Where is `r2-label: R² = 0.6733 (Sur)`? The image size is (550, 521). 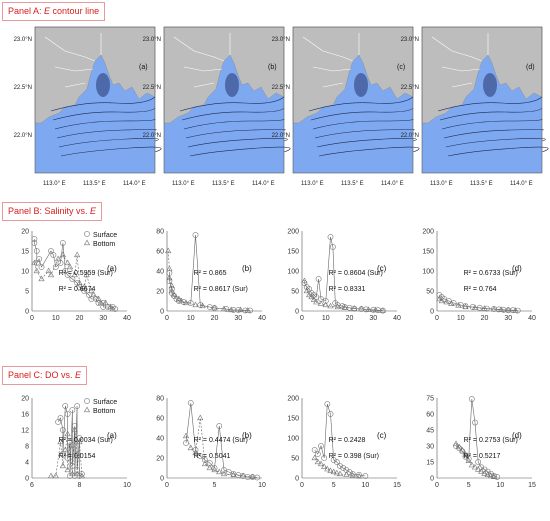
r2-label: R² = 0.6733 (Sur) is located at coordinates (491, 273).